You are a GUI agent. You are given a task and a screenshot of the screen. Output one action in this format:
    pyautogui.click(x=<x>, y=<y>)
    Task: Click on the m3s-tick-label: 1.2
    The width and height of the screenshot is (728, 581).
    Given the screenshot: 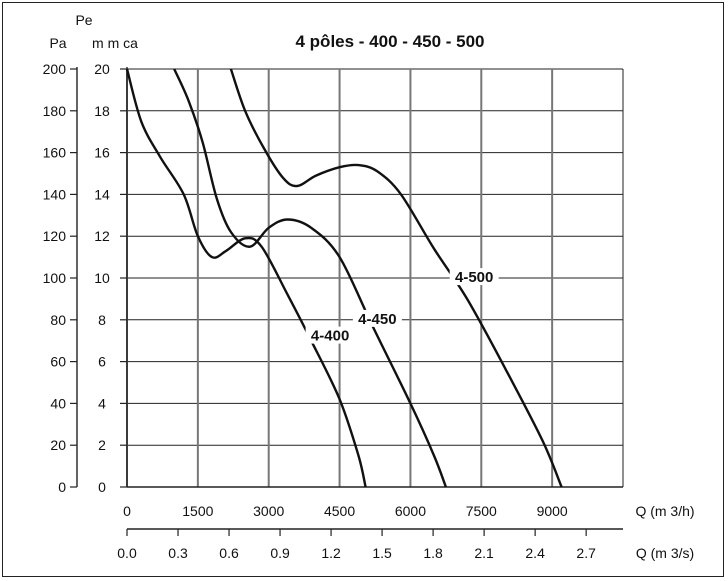 What is the action you would take?
    pyautogui.click(x=331, y=553)
    